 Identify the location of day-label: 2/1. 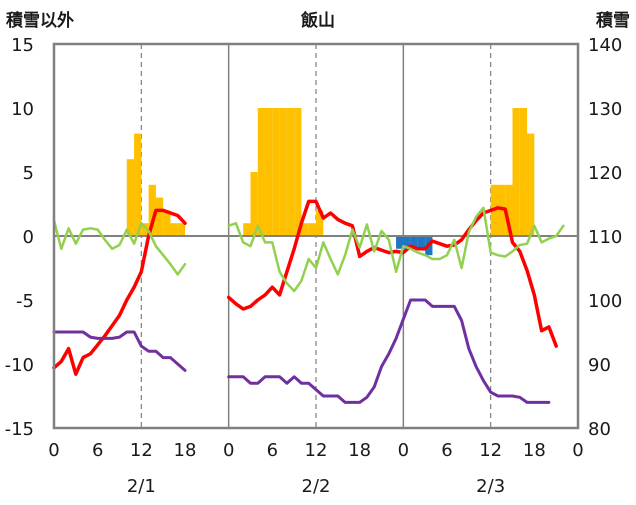
(141, 486).